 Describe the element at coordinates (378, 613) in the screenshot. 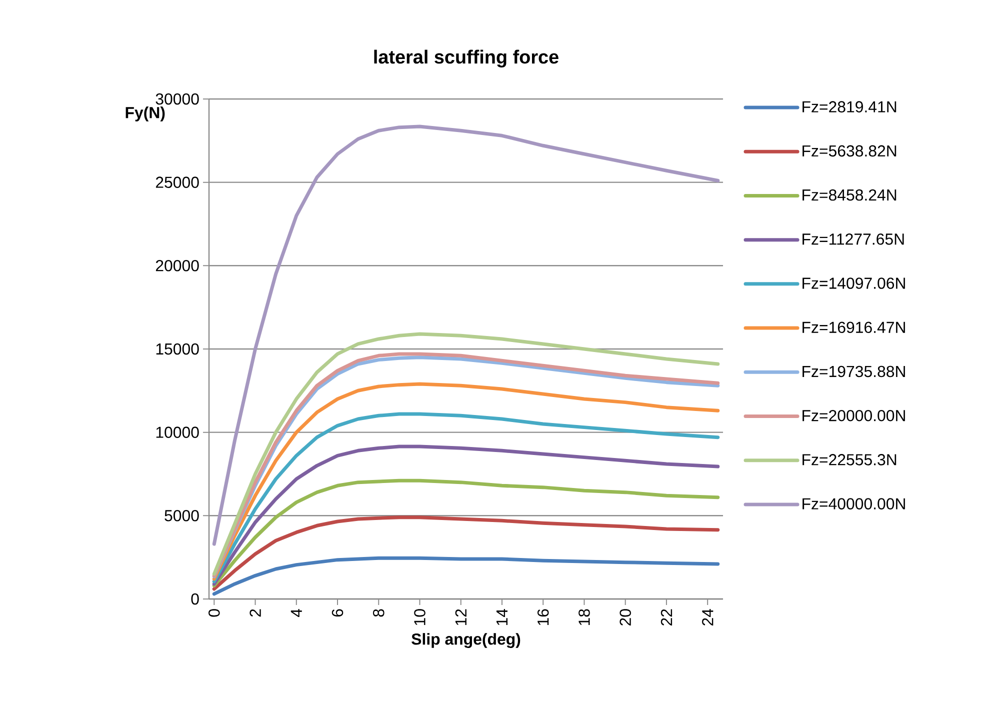

I see `x-tick-label: 8` at that location.